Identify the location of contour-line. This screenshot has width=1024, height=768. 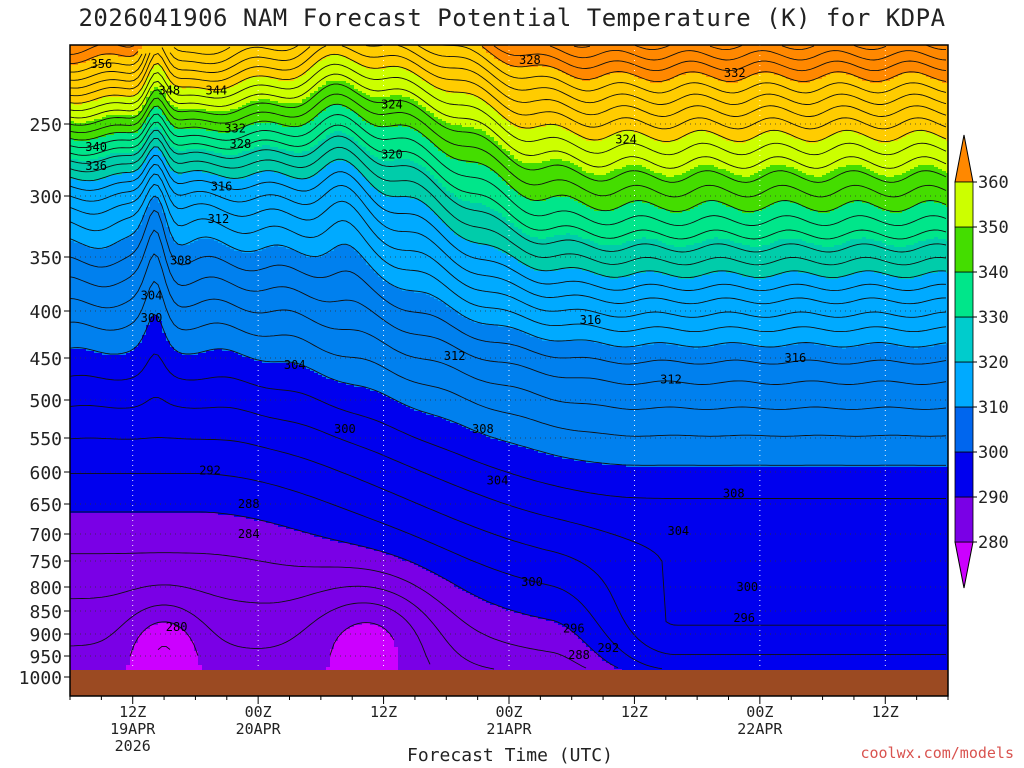
(582, 46).